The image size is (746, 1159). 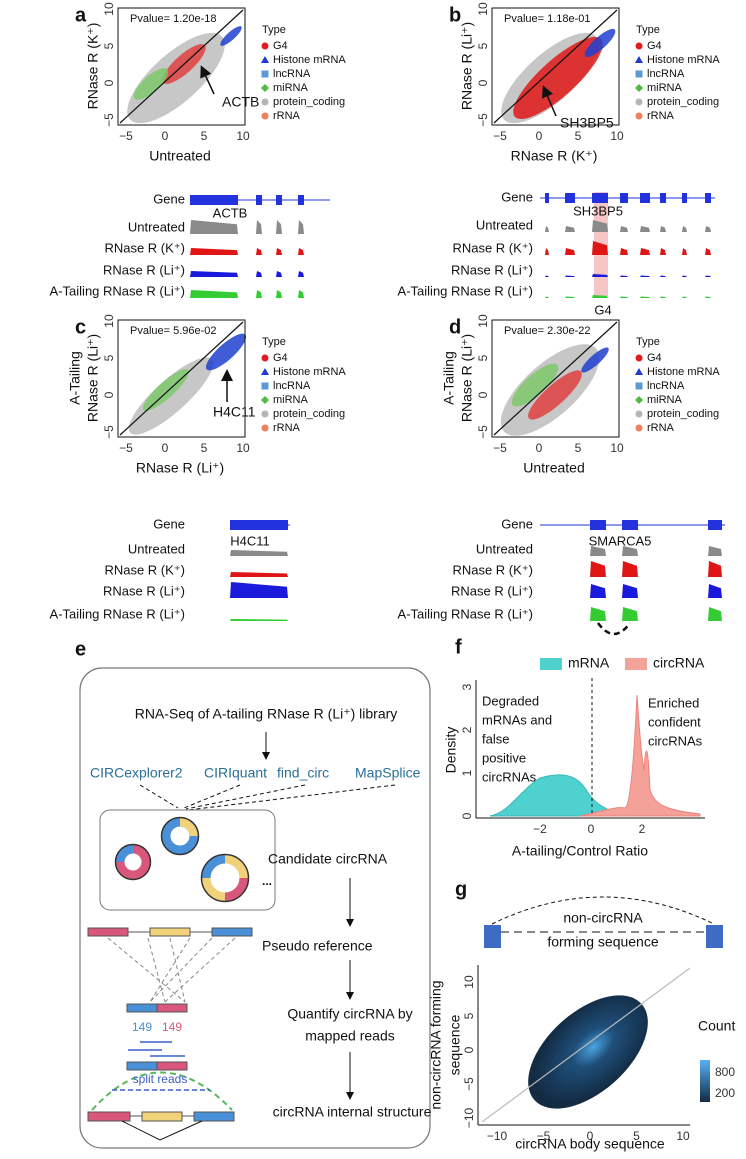 What do you see at coordinates (160, 1079) in the screenshot?
I see `split-reads: split reads` at bounding box center [160, 1079].